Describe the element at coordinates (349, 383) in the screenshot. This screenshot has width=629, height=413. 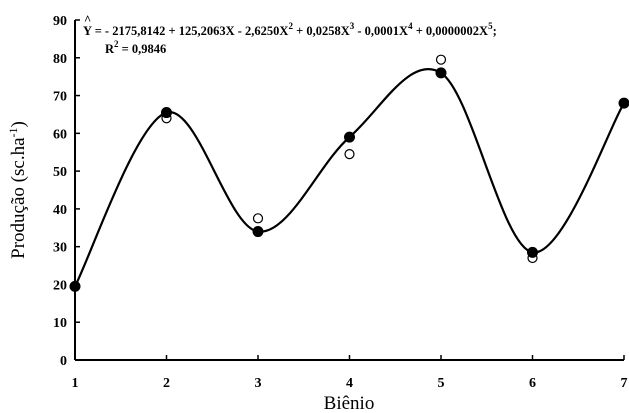
I see `x-tick-label: 4` at that location.